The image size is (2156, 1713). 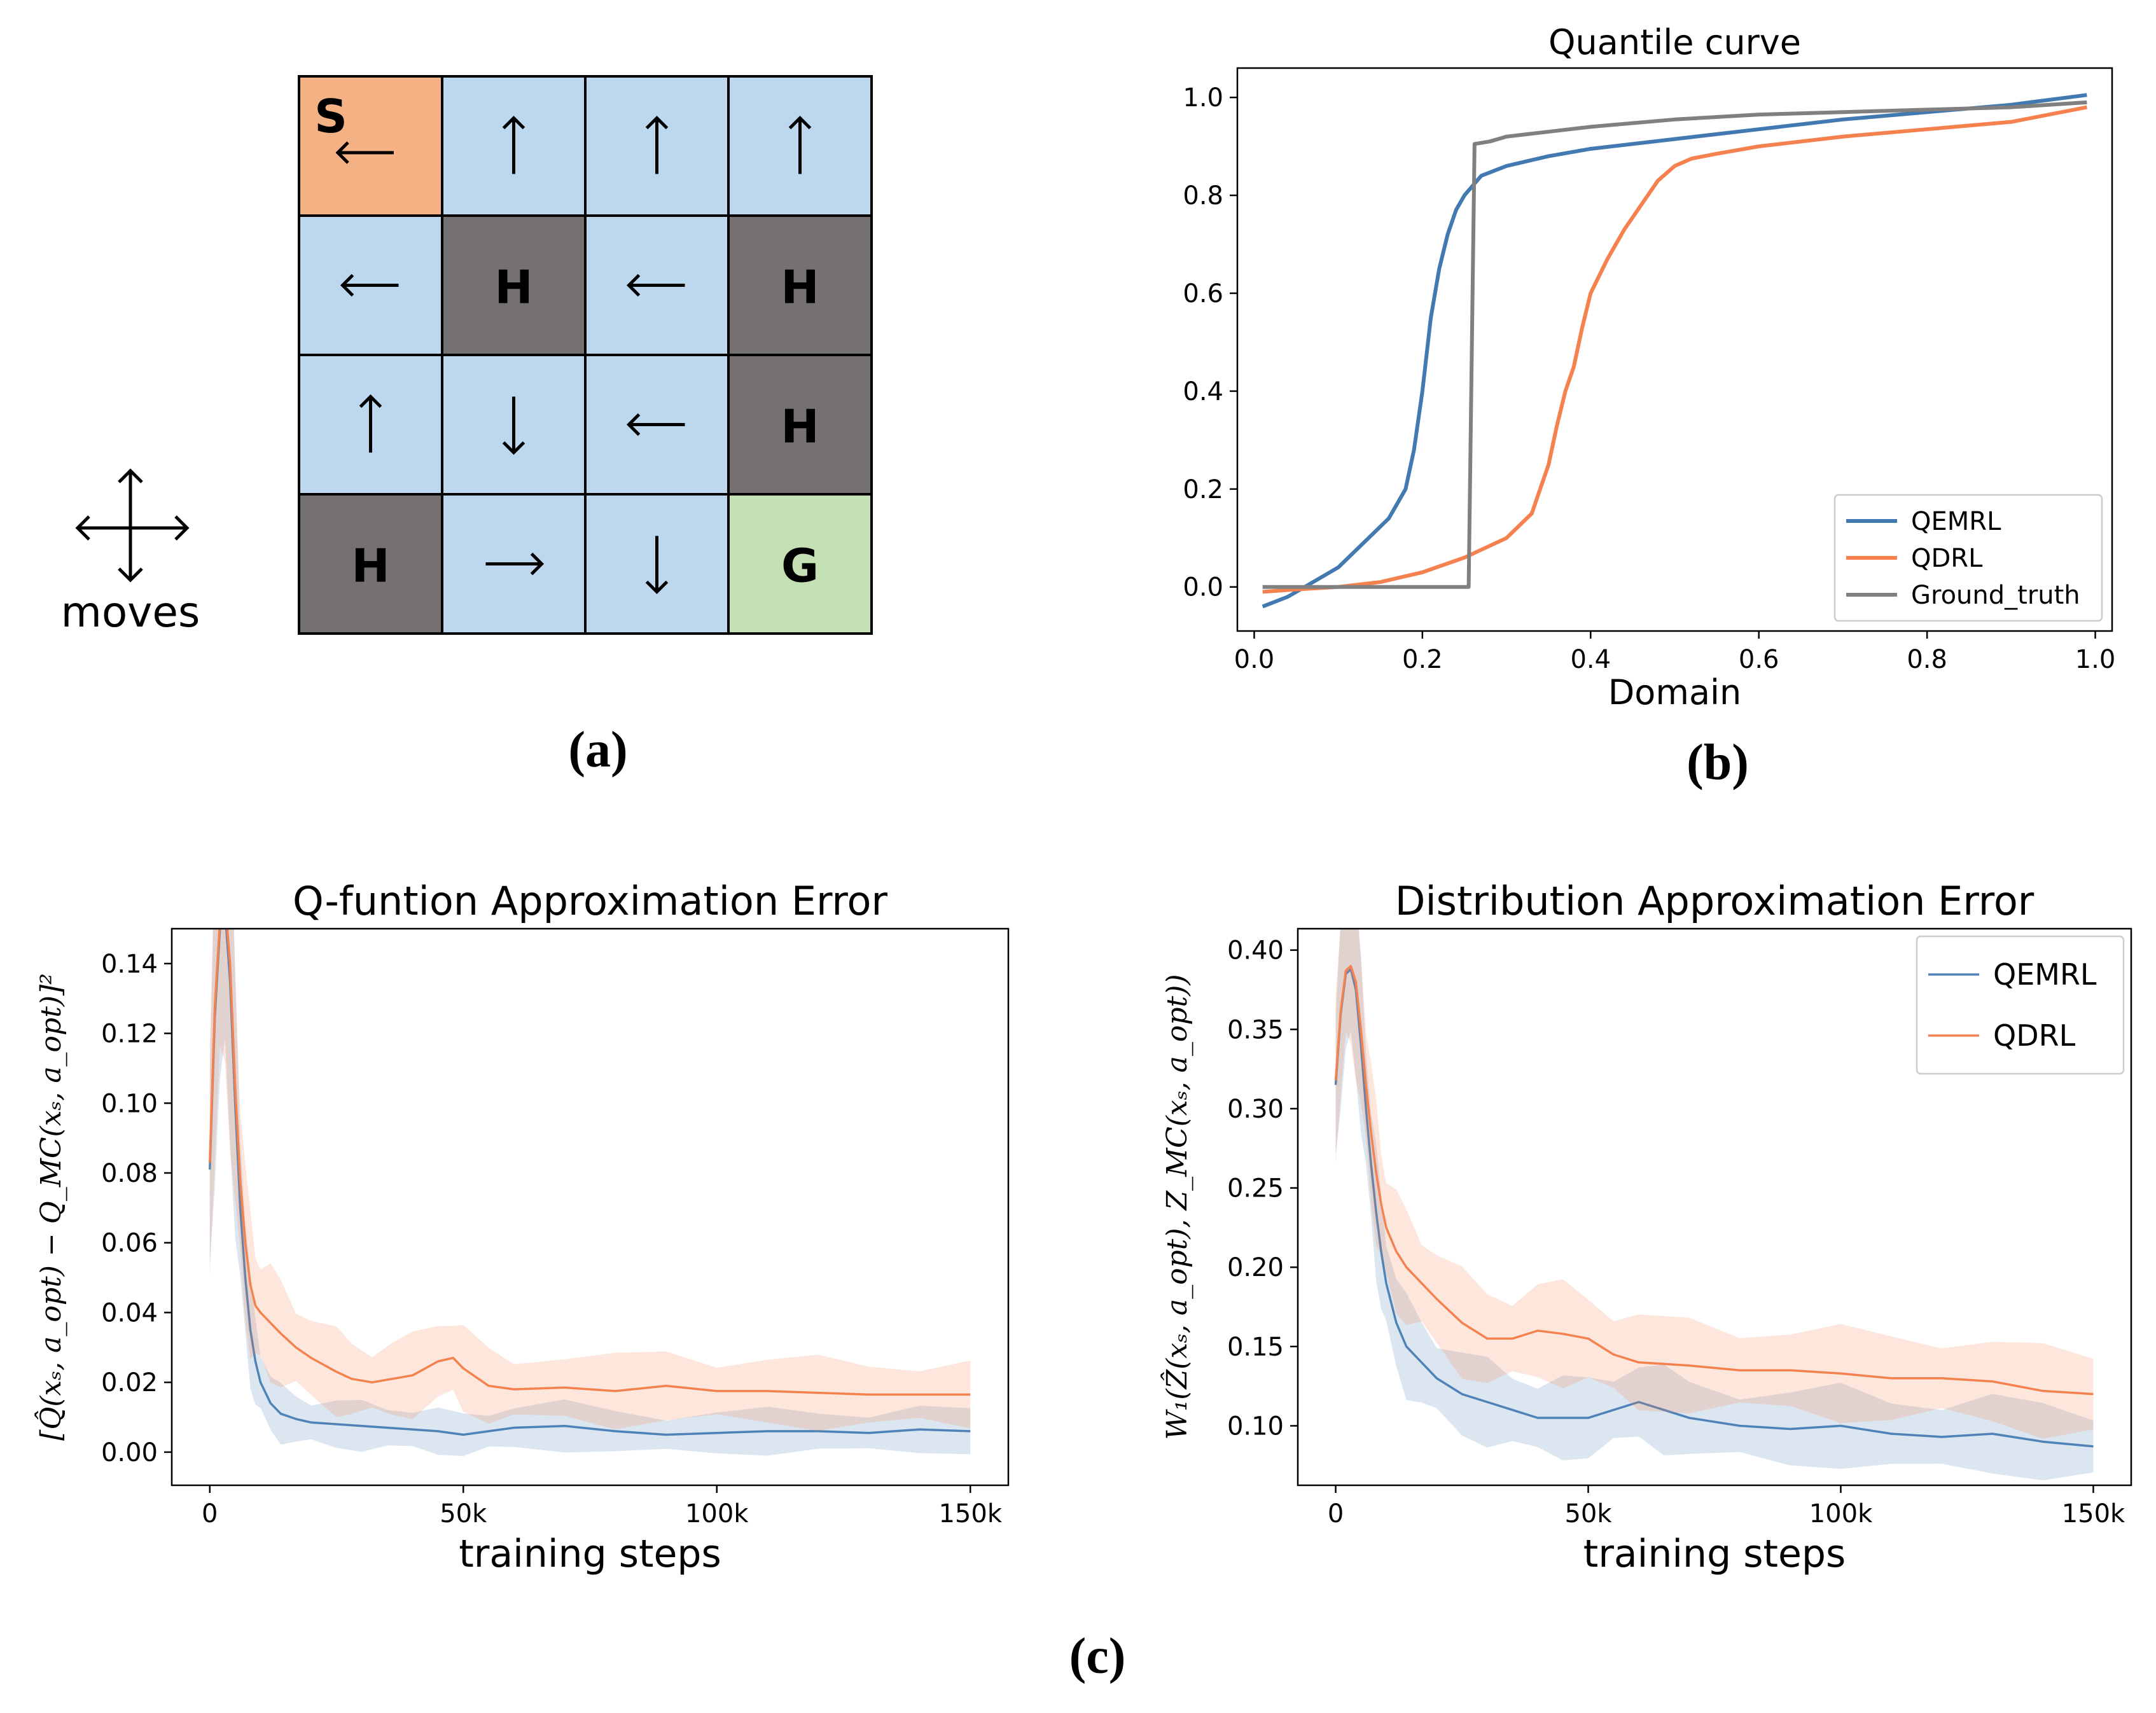 What do you see at coordinates (1255, 1347) in the screenshot?
I see `y-tick-label: 0.15` at bounding box center [1255, 1347].